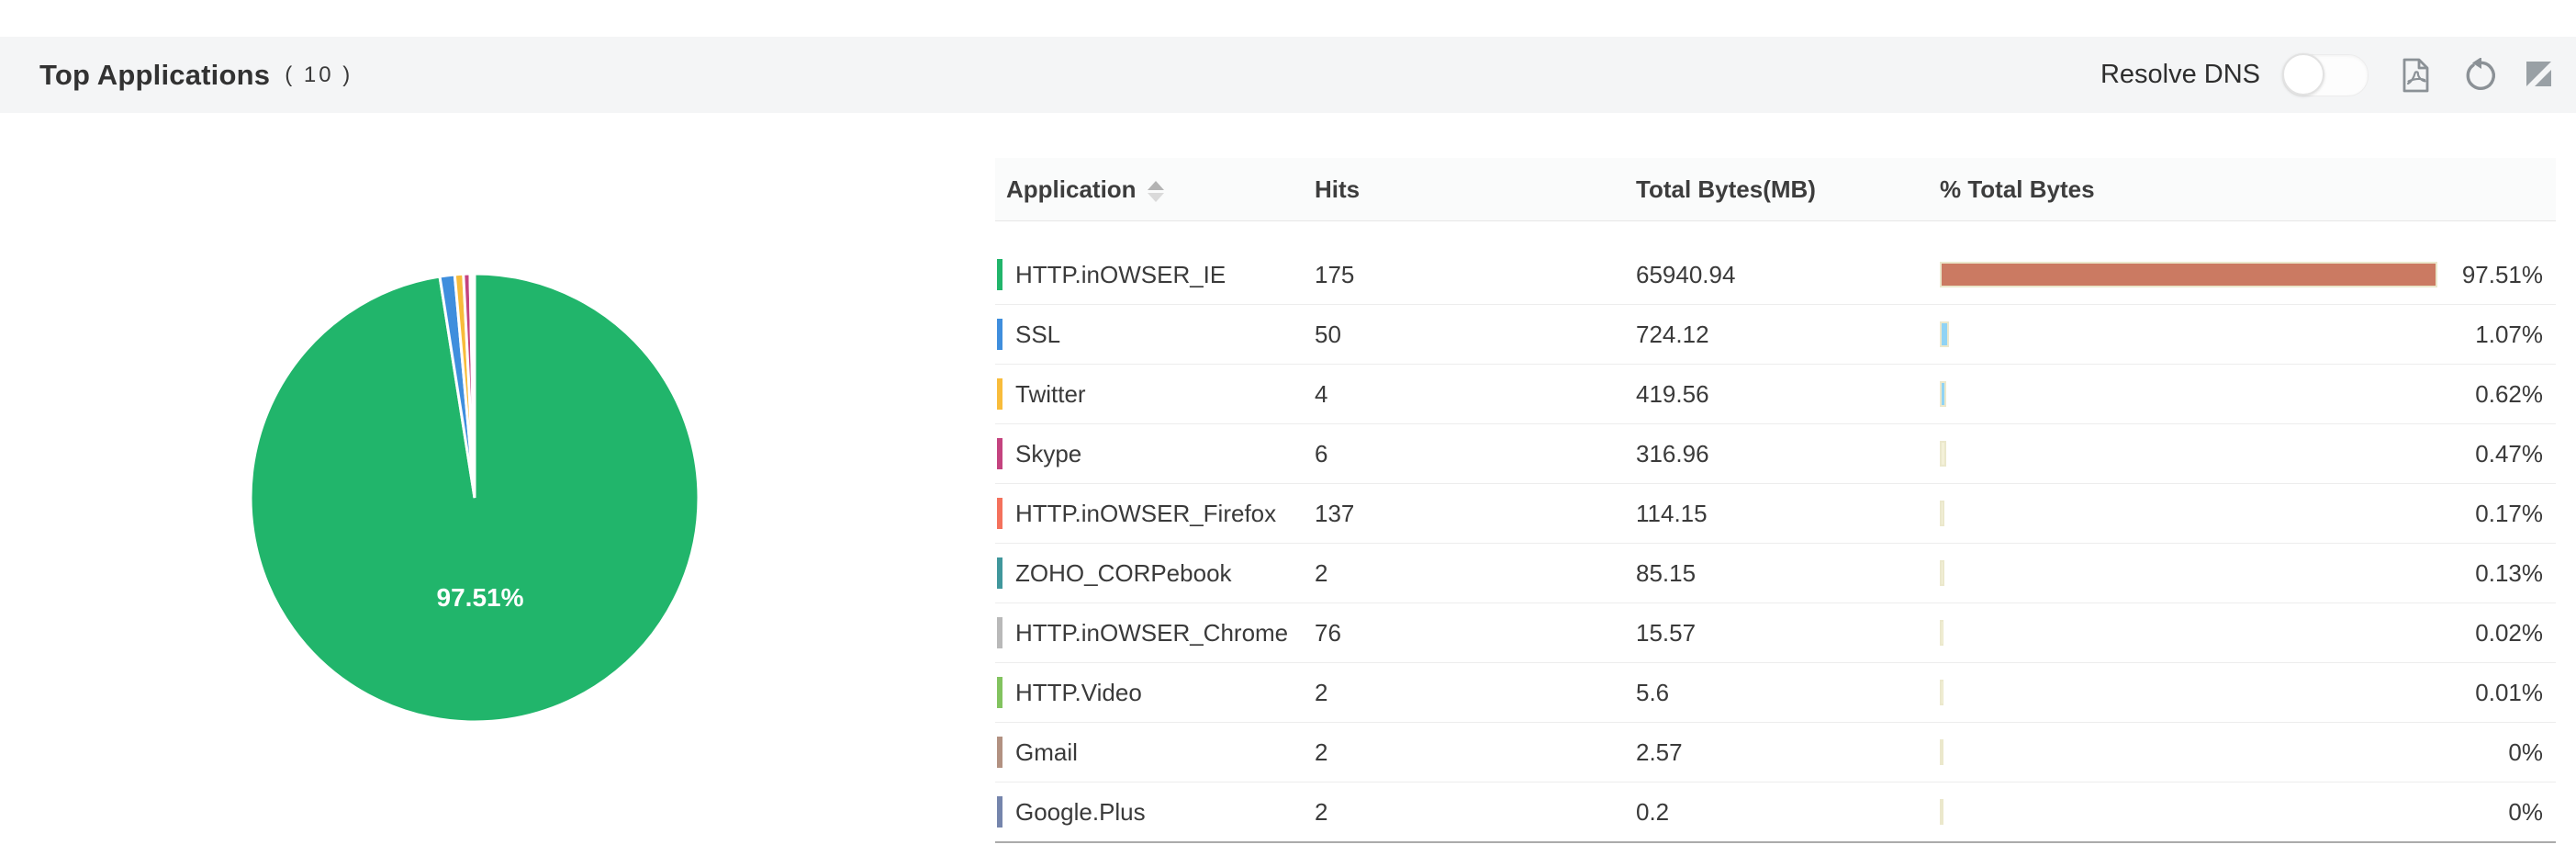  I want to click on application-cell: SSL, so click(1038, 335).